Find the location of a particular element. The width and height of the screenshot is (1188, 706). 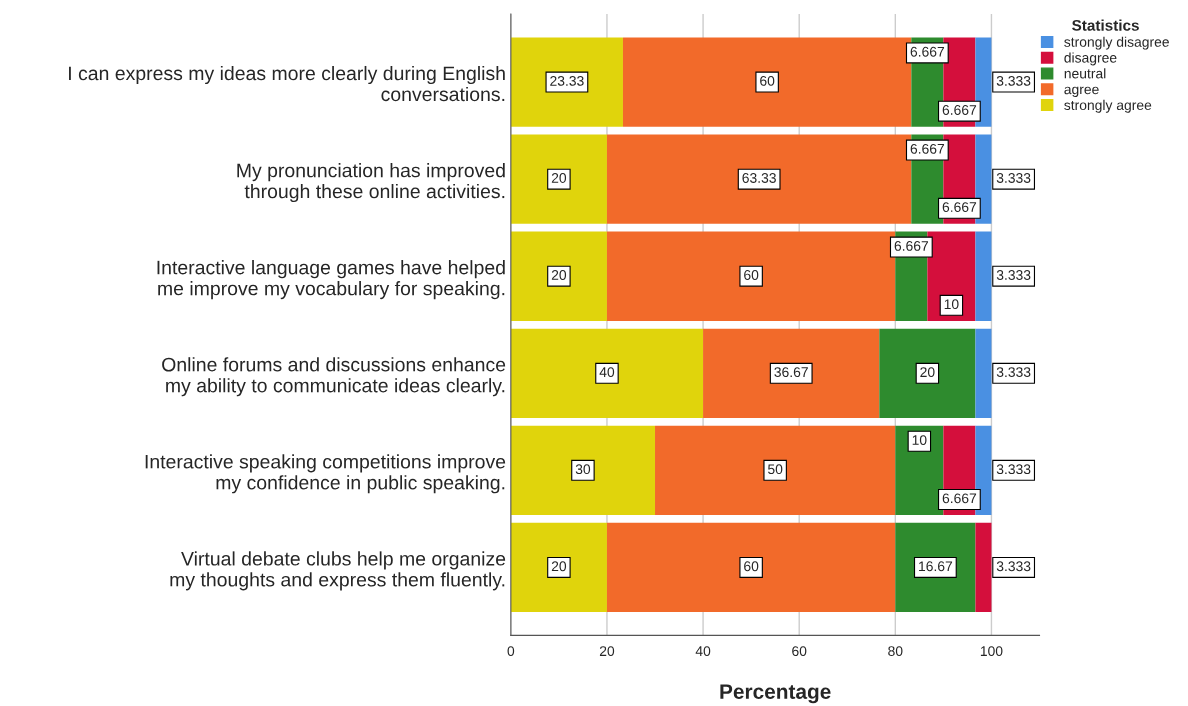

x-tick-label: 80 is located at coordinates (895, 651).